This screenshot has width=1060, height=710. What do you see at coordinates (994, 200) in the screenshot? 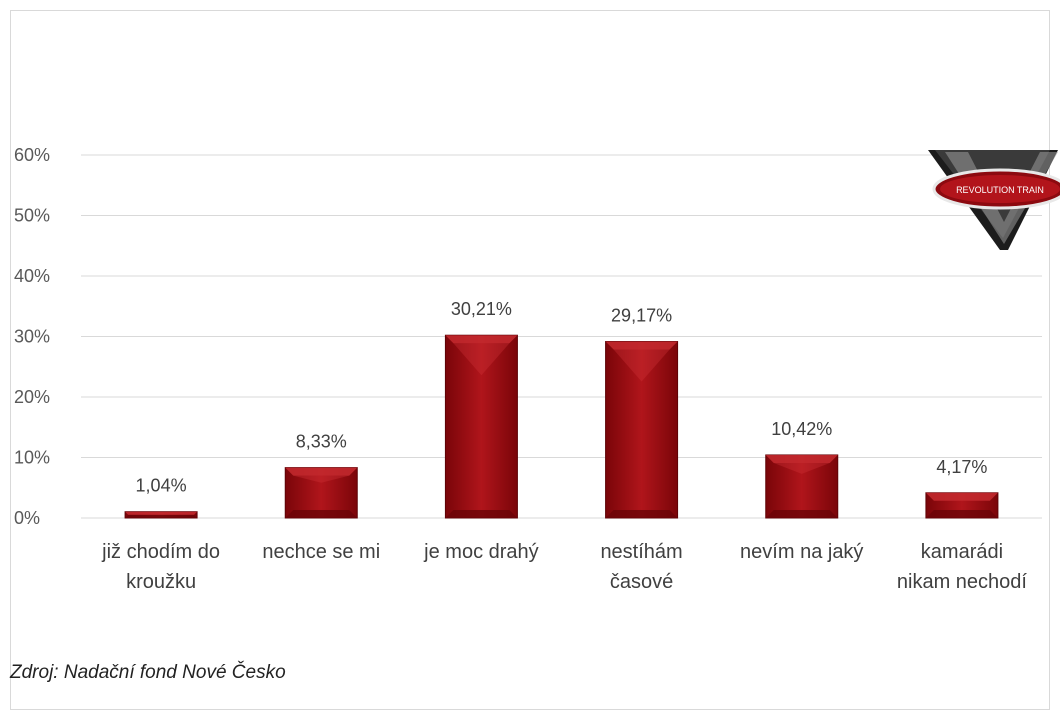
I see `revolution-train-logo: REVOLUTION TRAIN` at bounding box center [994, 200].